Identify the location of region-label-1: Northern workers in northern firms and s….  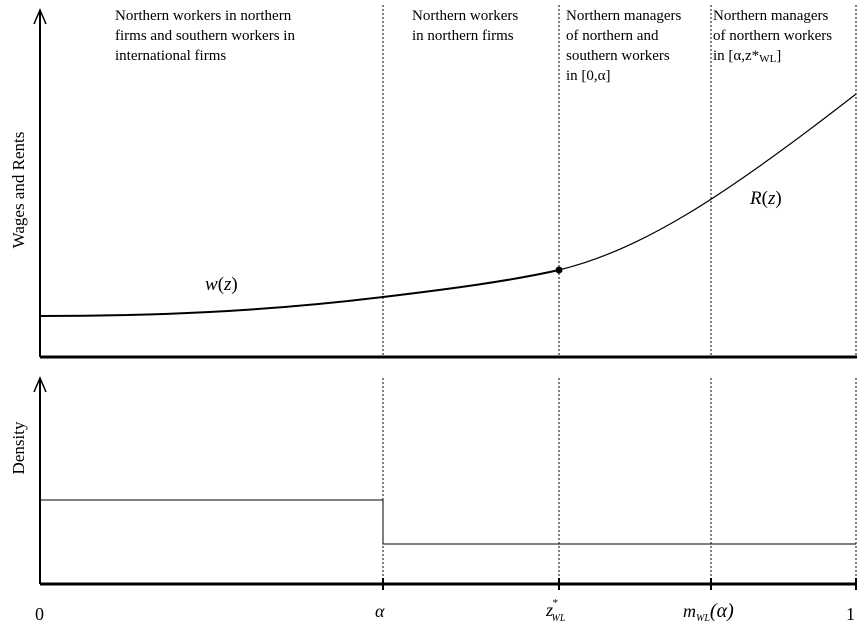
(207, 36).